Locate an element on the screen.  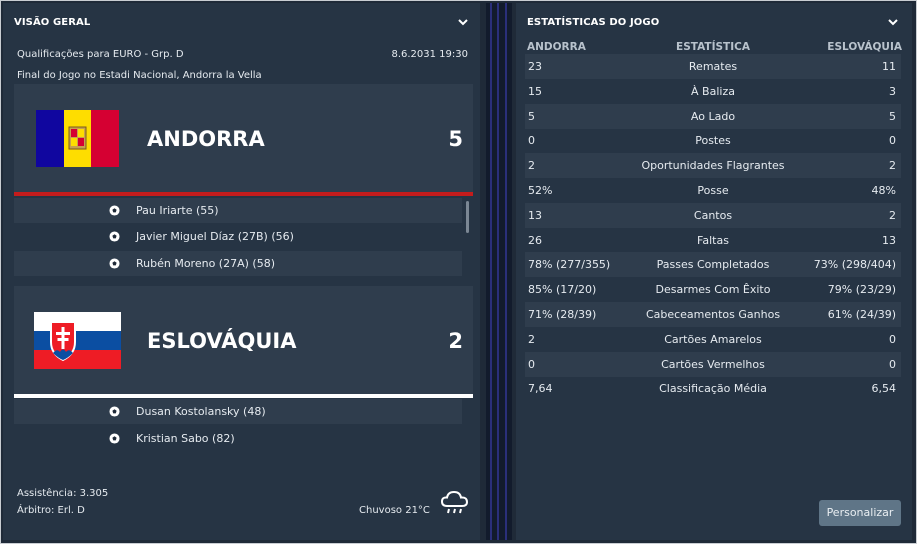
home-scorer-row: Javier Miguel Díaz (27B) (56) is located at coordinates (238, 236).